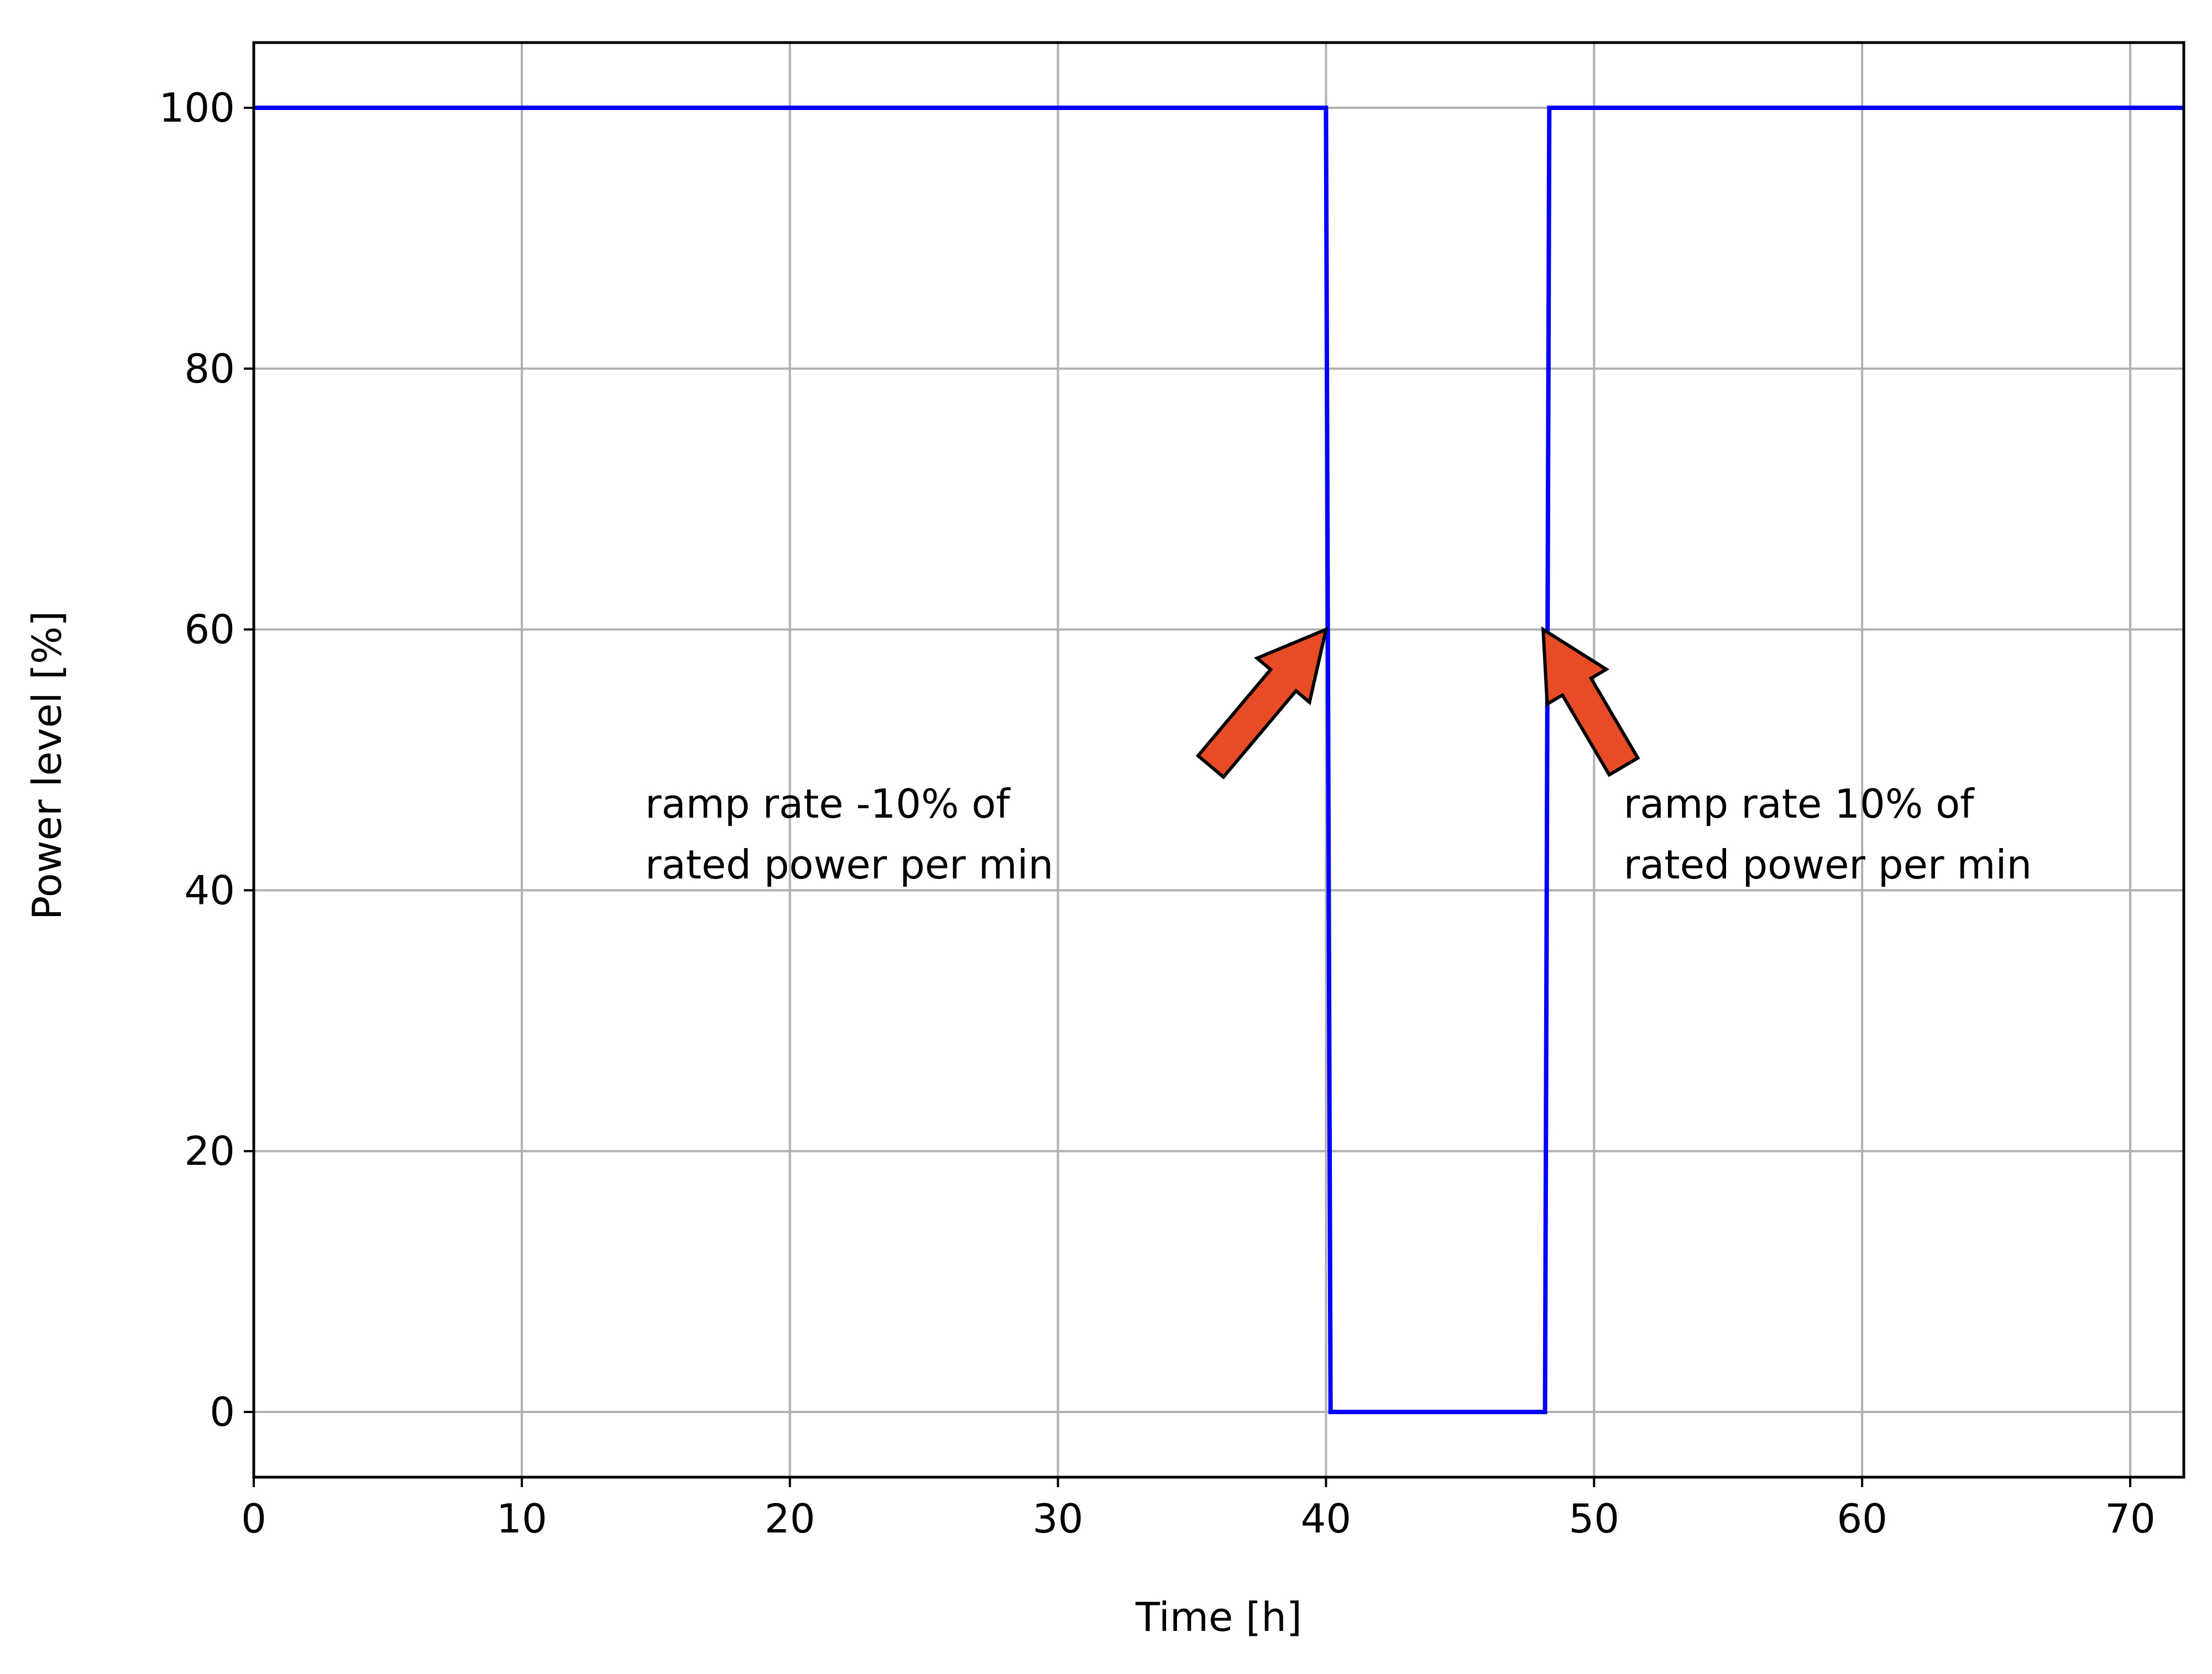 This screenshot has width=2212, height=1674. What do you see at coordinates (1058, 1518) in the screenshot?
I see `x-tick-label: 30` at bounding box center [1058, 1518].